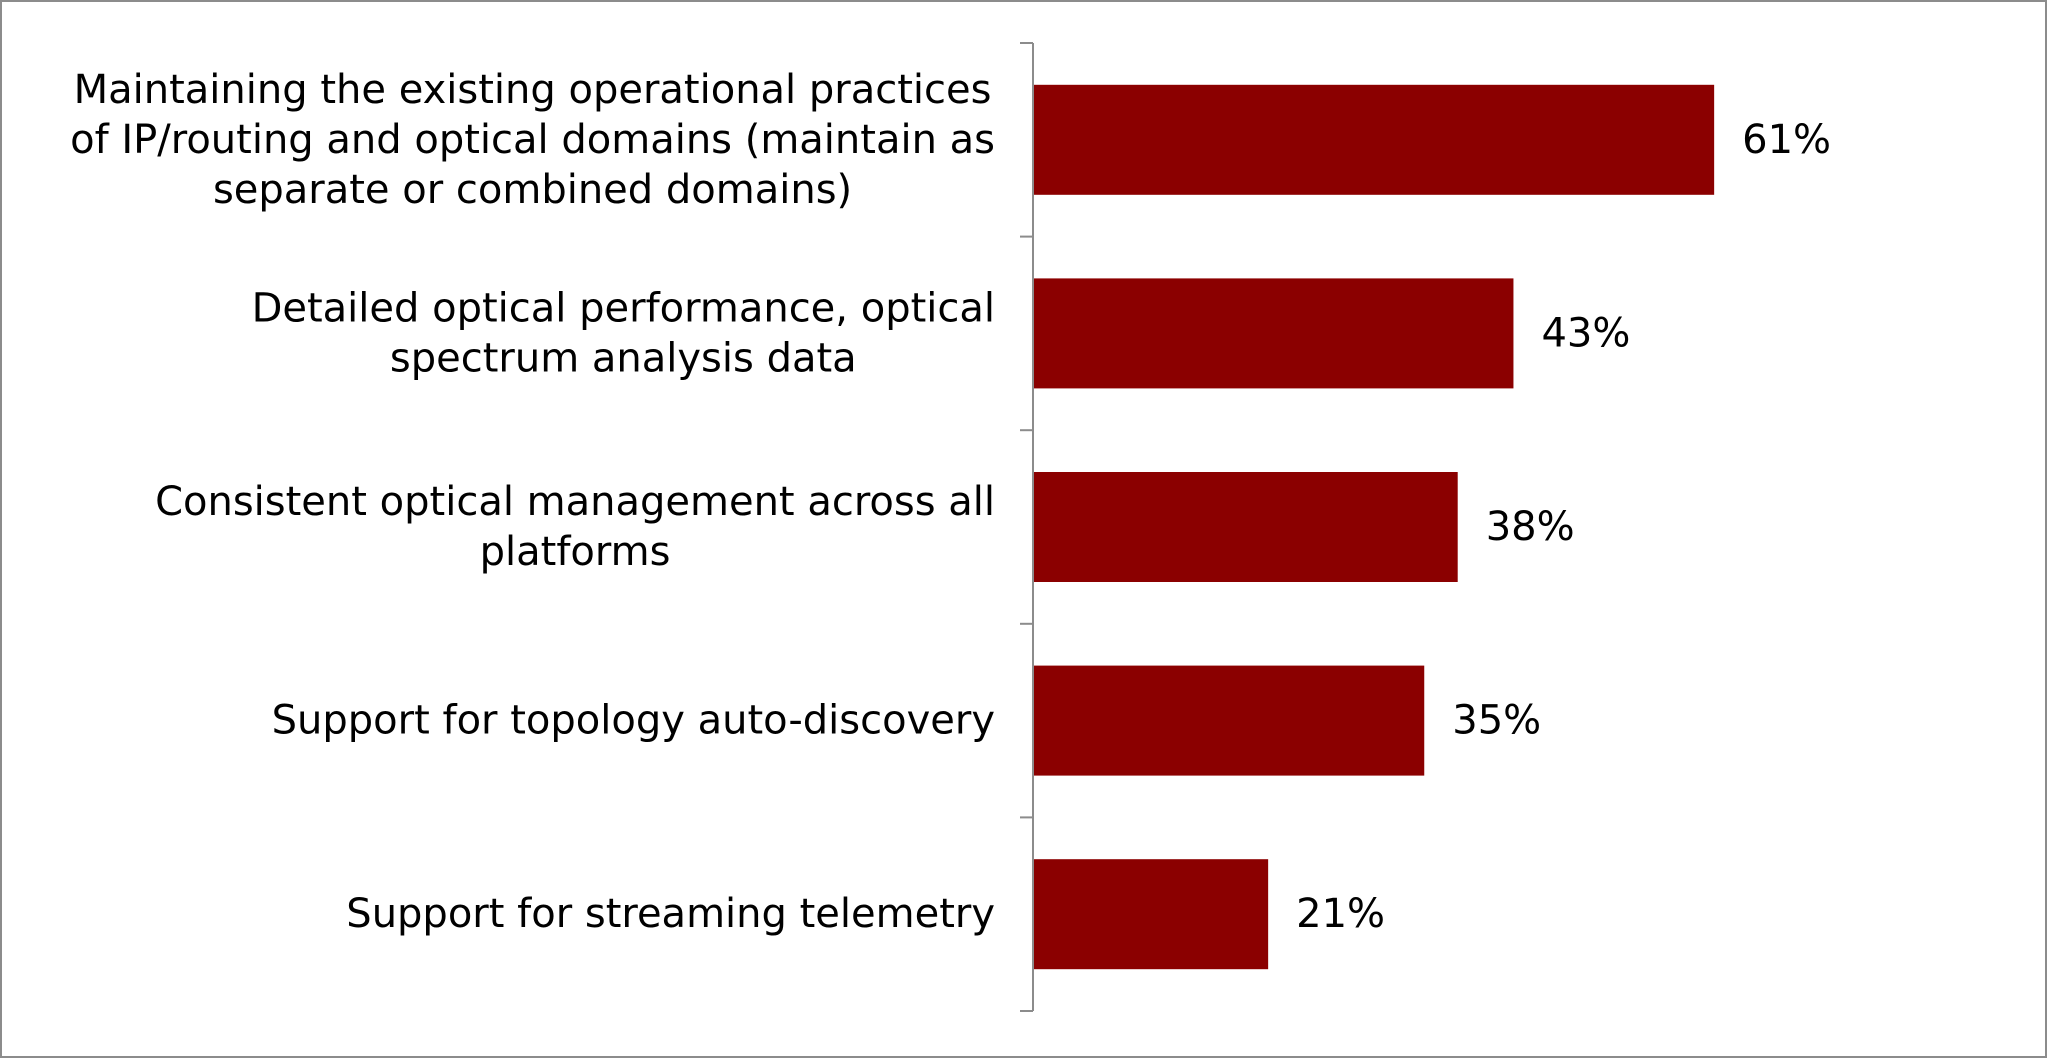 The image size is (2047, 1058). I want to click on data-label: 21%, so click(1340, 914).